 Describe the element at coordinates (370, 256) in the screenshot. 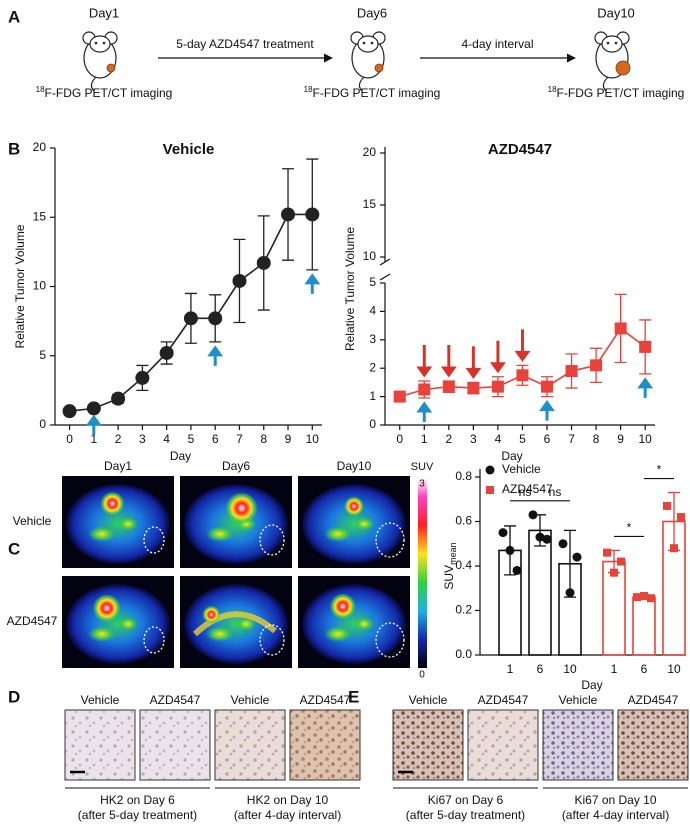

I see `y-tick-label: 10` at that location.